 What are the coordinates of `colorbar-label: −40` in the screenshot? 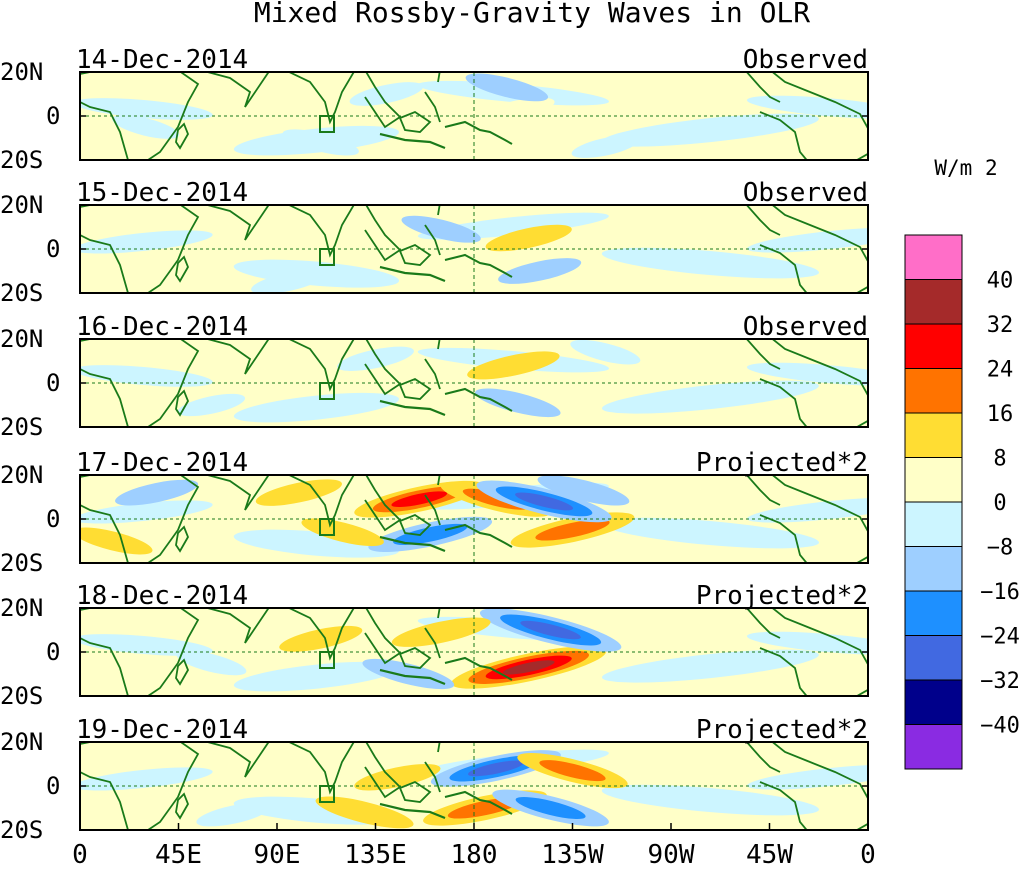 It's located at (1000, 726).